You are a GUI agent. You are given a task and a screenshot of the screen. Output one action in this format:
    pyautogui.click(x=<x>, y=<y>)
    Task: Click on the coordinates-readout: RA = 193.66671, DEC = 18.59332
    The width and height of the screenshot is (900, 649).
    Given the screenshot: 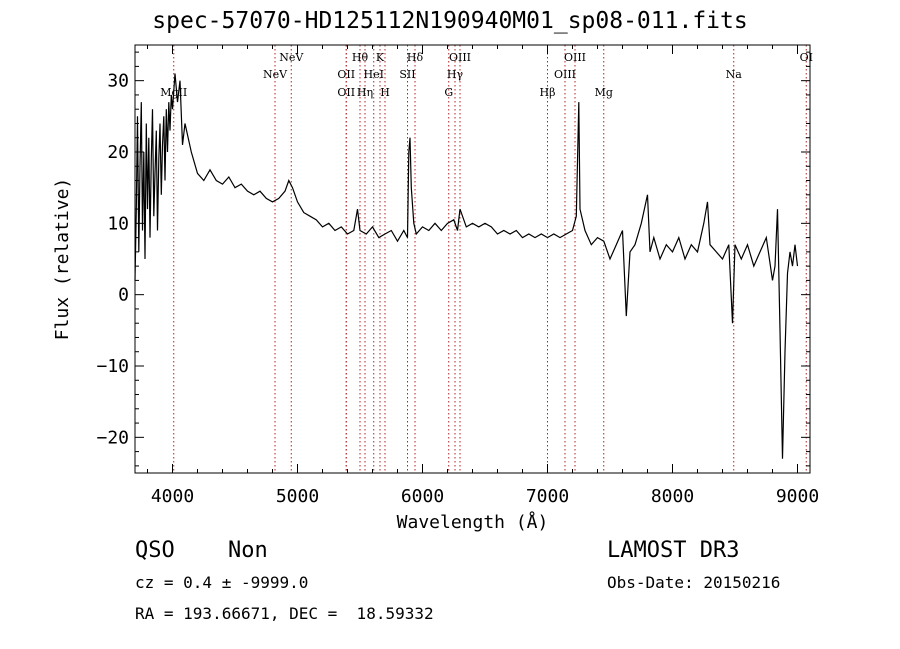 What is the action you would take?
    pyautogui.click(x=284, y=613)
    